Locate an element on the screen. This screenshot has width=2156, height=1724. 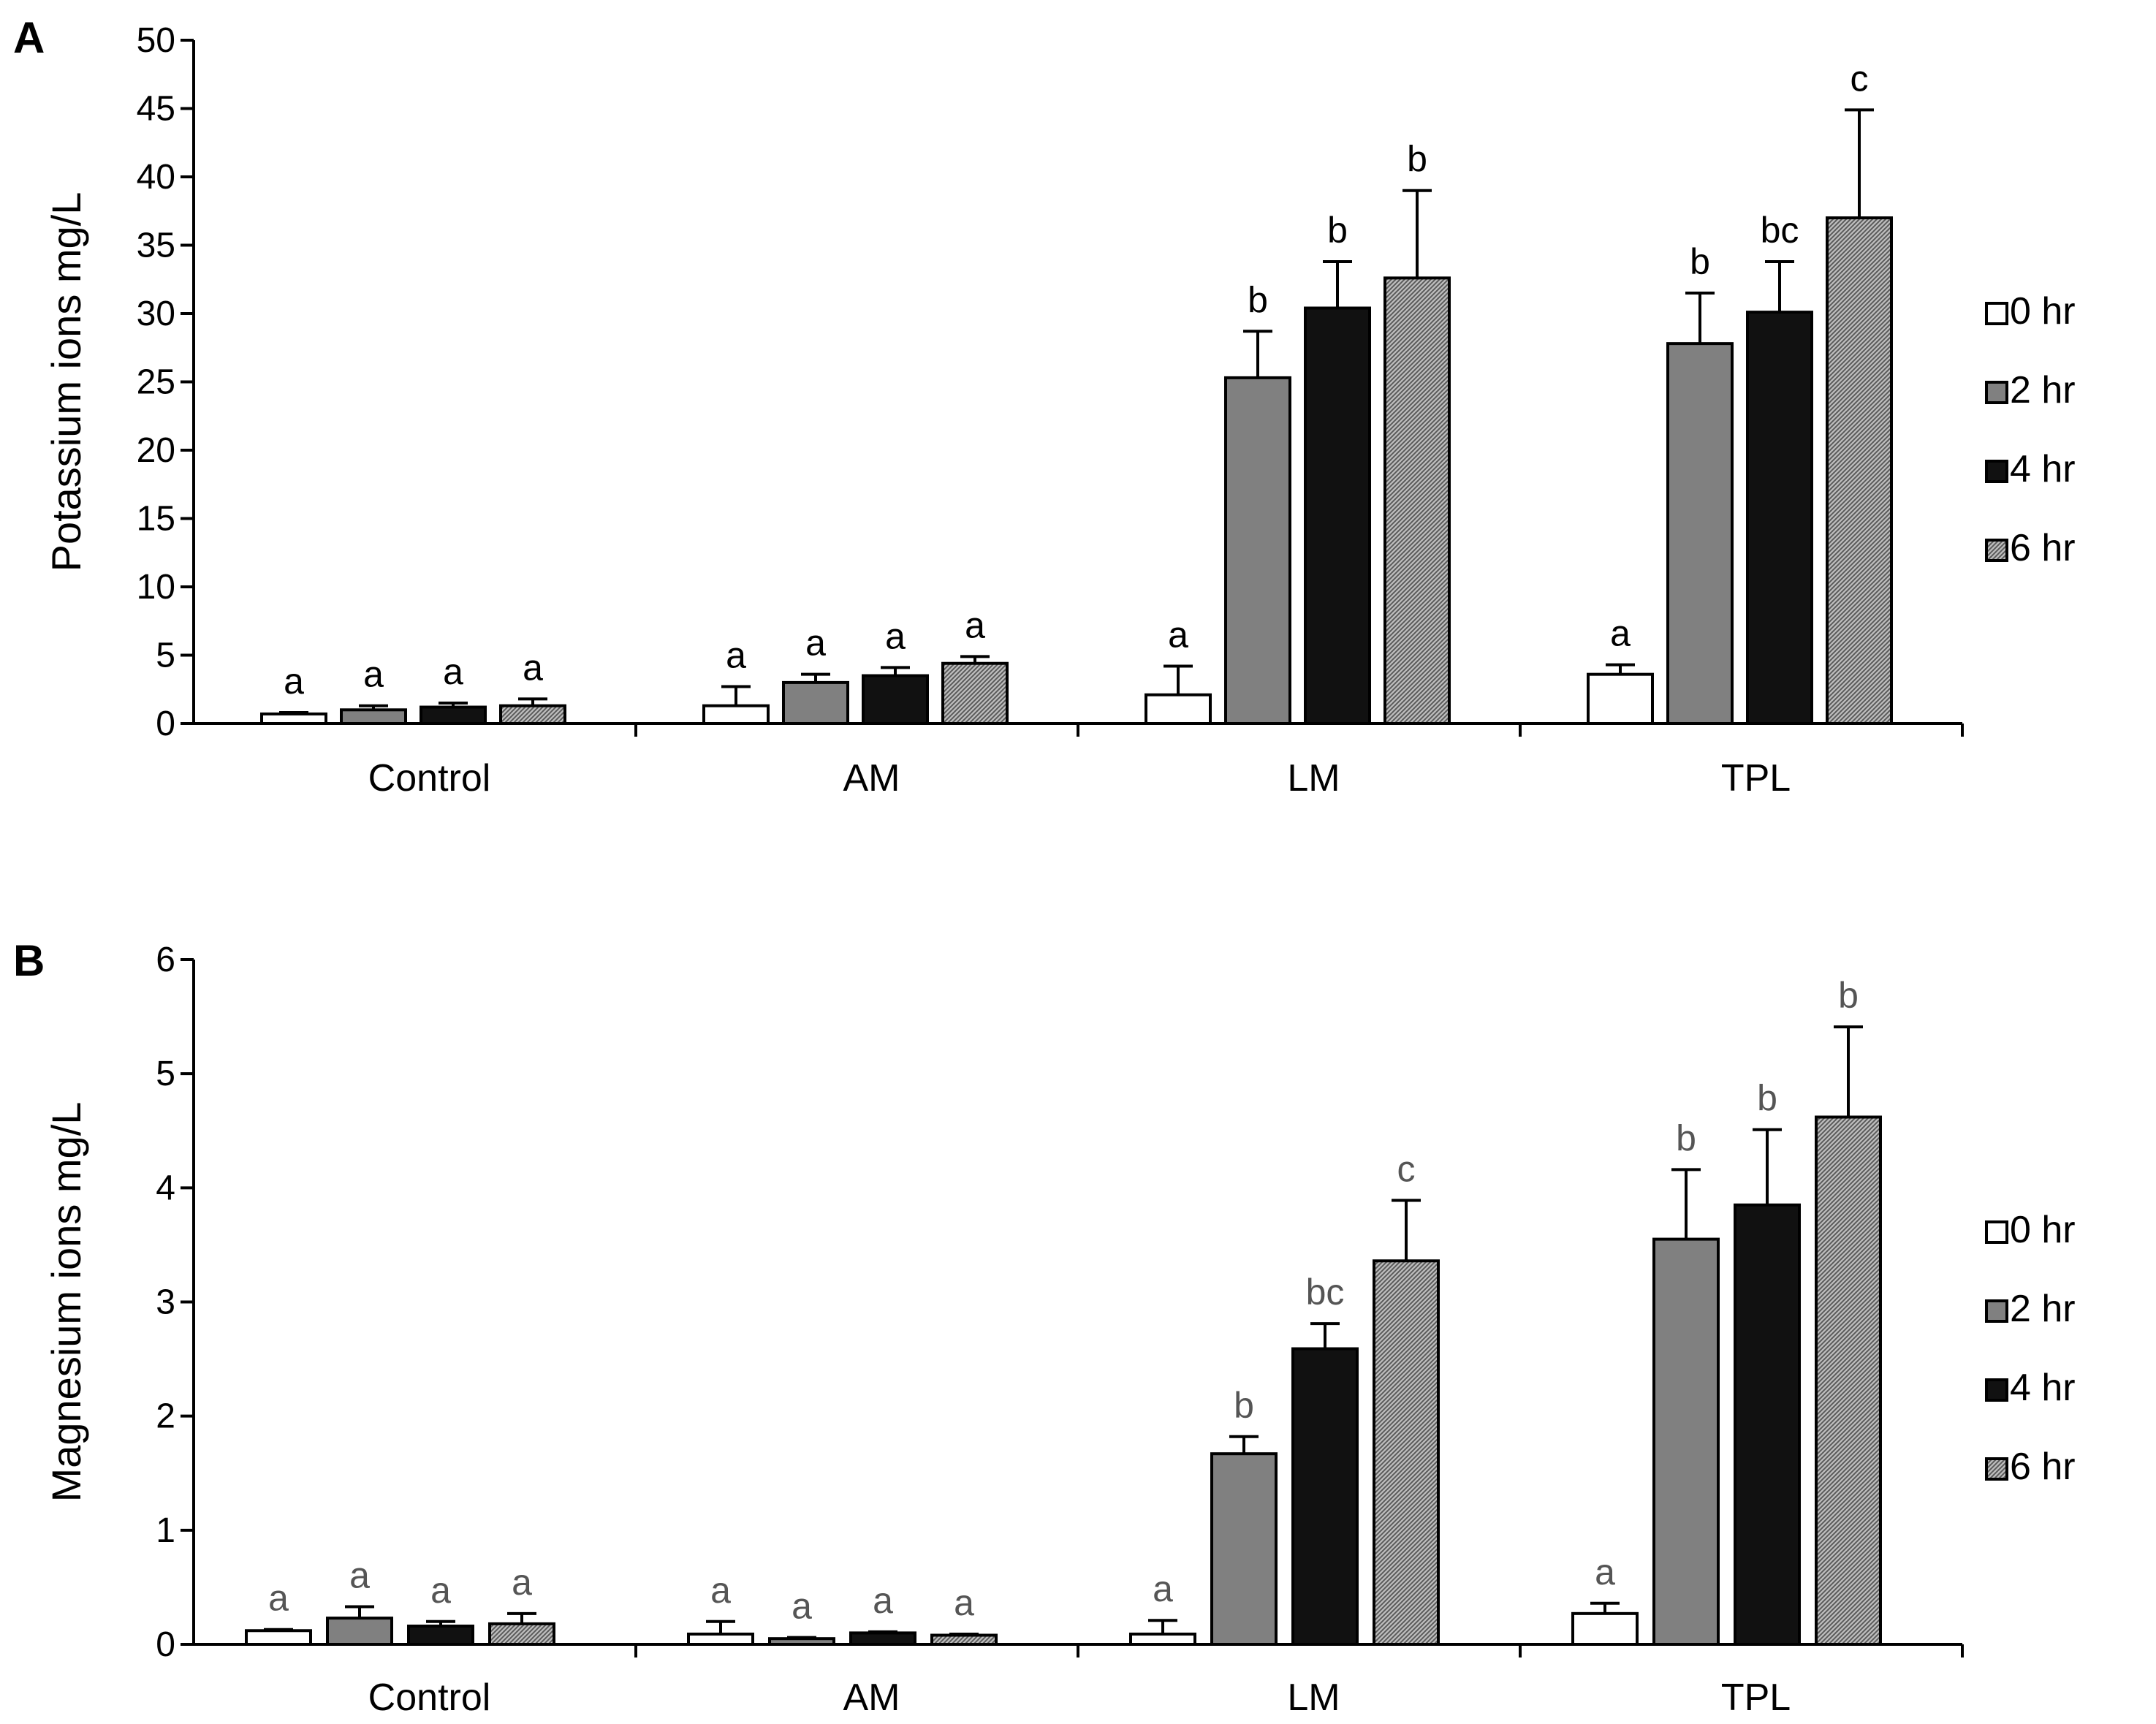
y-tick-label: 30 is located at coordinates (156, 314).